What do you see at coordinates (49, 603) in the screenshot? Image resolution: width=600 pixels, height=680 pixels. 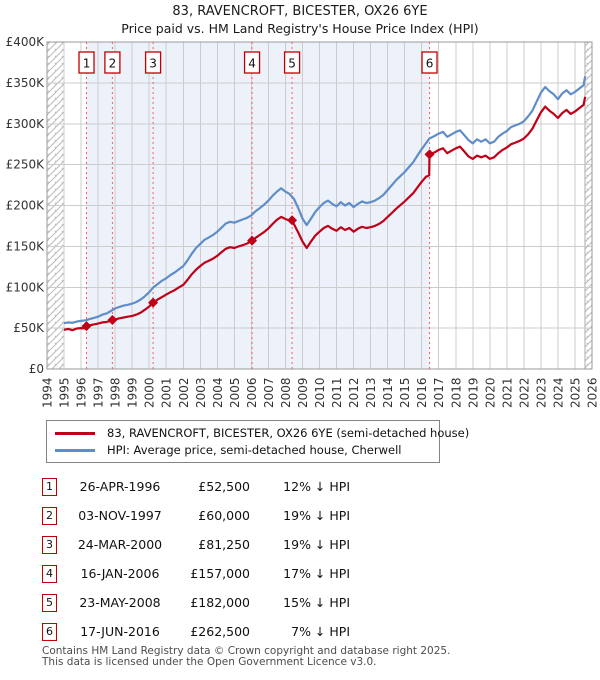 I see `sale-number-box: 5` at bounding box center [49, 603].